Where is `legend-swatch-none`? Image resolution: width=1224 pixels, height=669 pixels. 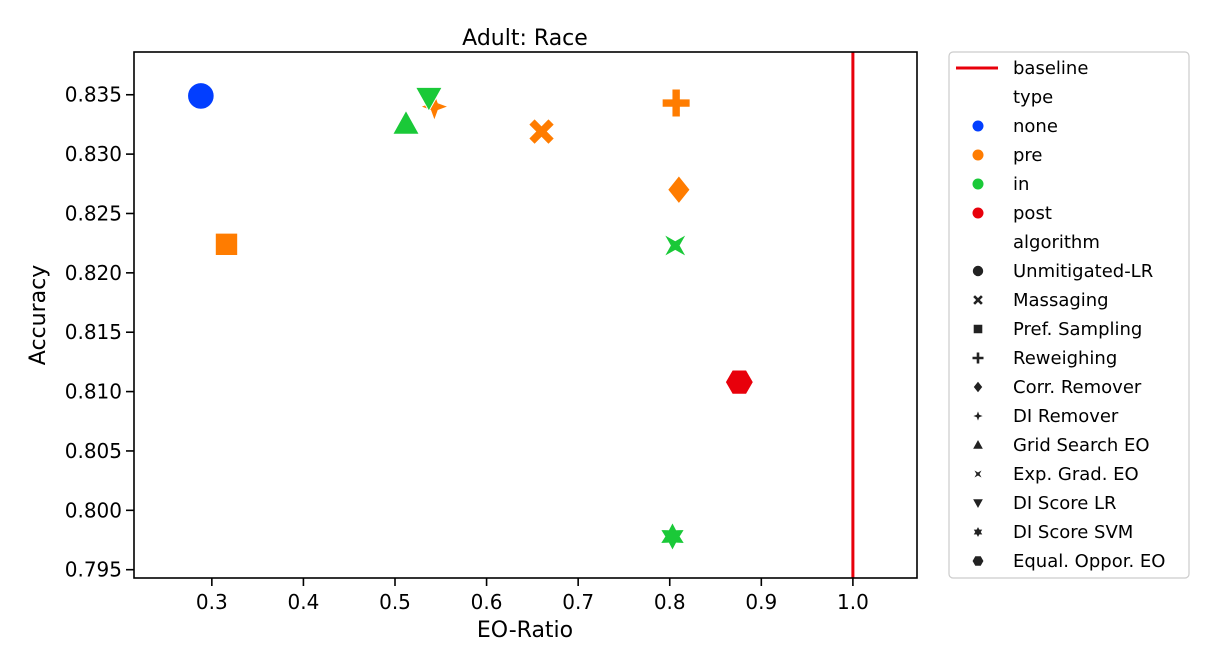
legend-swatch-none is located at coordinates (978, 126).